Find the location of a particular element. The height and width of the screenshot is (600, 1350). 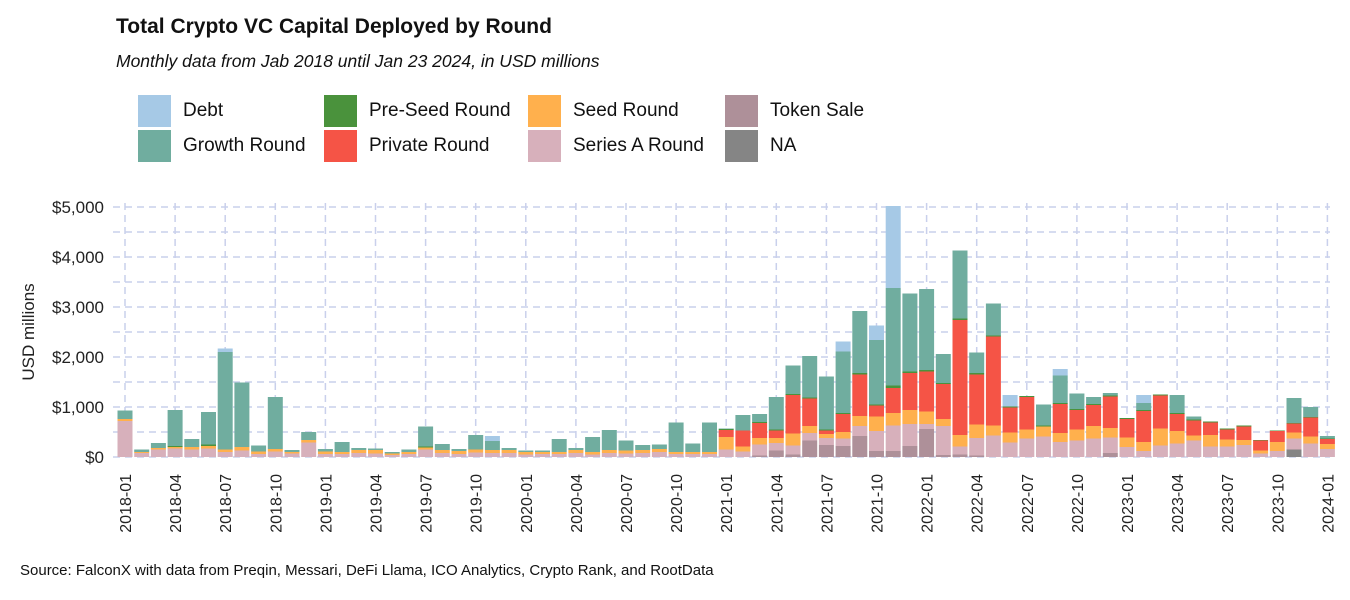

legend-item-series-a-round: Series A Round is located at coordinates (616, 146).